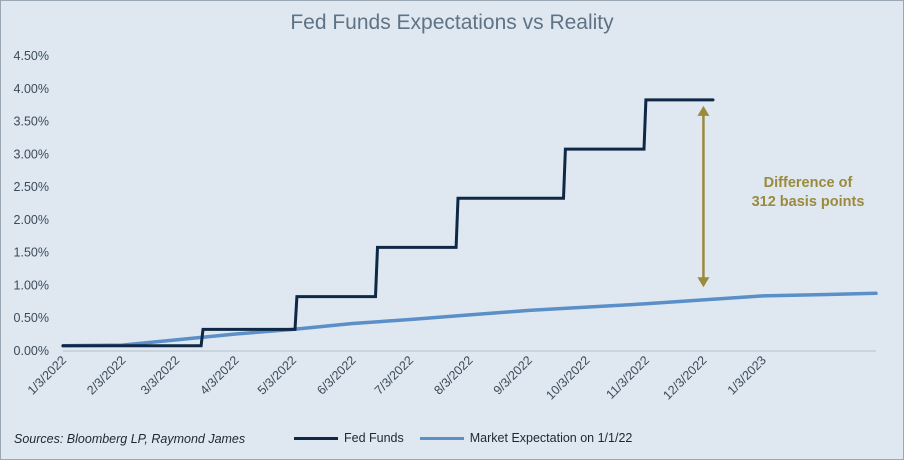 The width and height of the screenshot is (904, 460). What do you see at coordinates (394, 375) in the screenshot?
I see `x-tick-label: 7/3/2022` at bounding box center [394, 375].